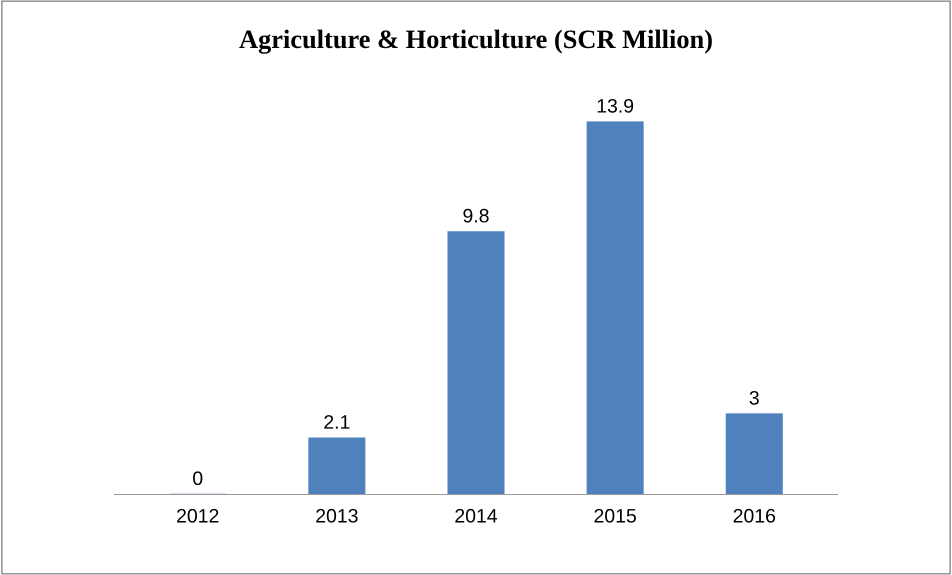  What do you see at coordinates (755, 515) in the screenshot?
I see `x-tick-label: 2016` at bounding box center [755, 515].